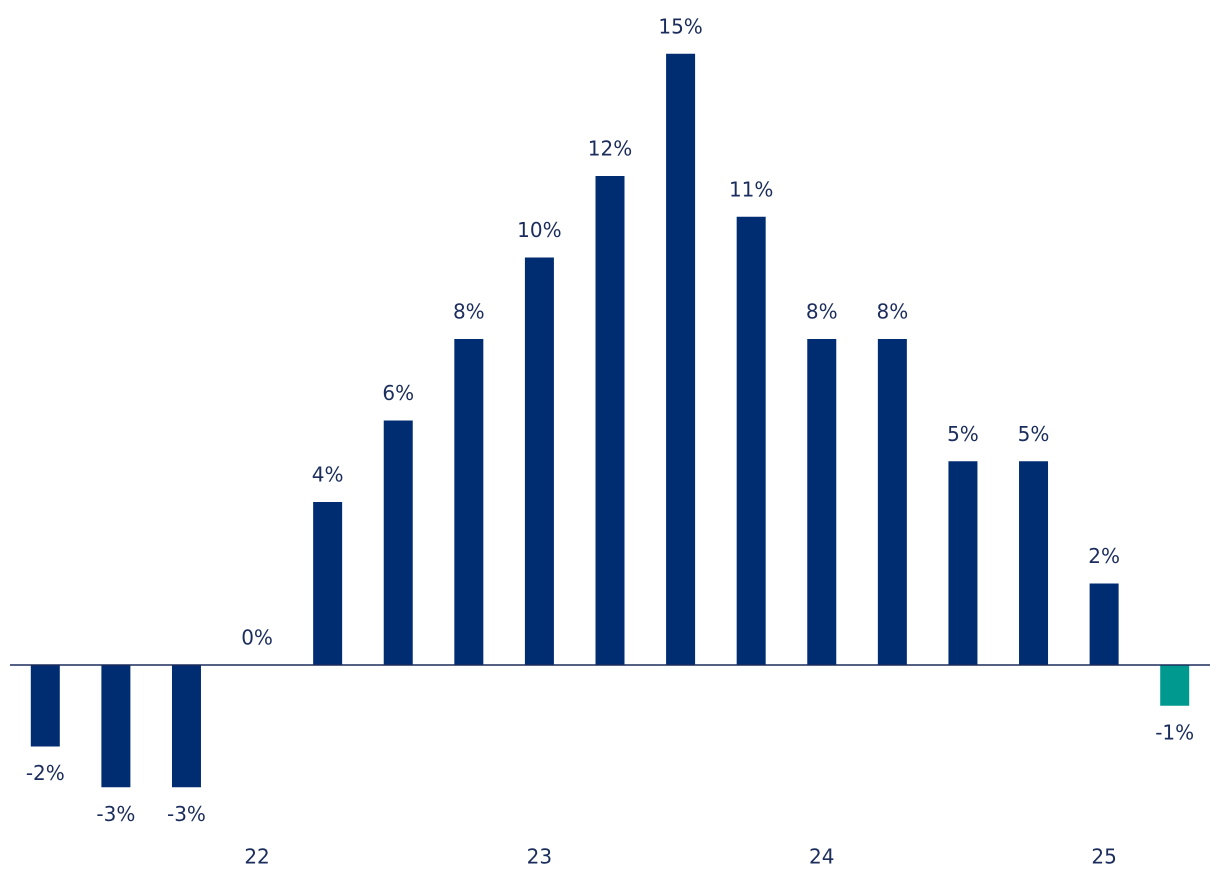  Describe the element at coordinates (257, 638) in the screenshot. I see `value-label: 0%` at that location.